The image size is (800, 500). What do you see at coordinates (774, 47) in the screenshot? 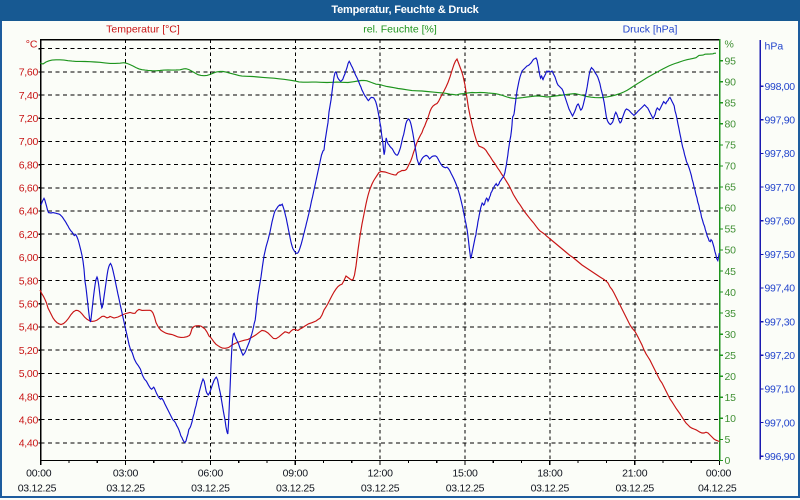
I see `svg-text: hPa` at bounding box center [774, 47].